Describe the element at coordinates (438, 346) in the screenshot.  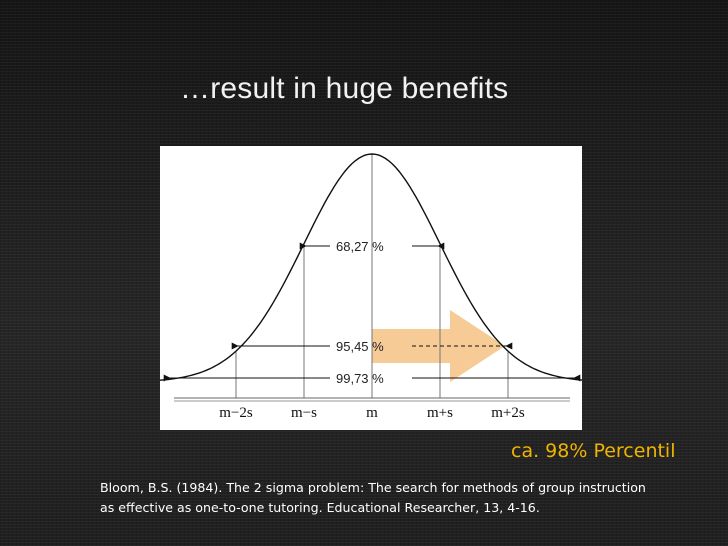
I see `highlight-arrow` at that location.